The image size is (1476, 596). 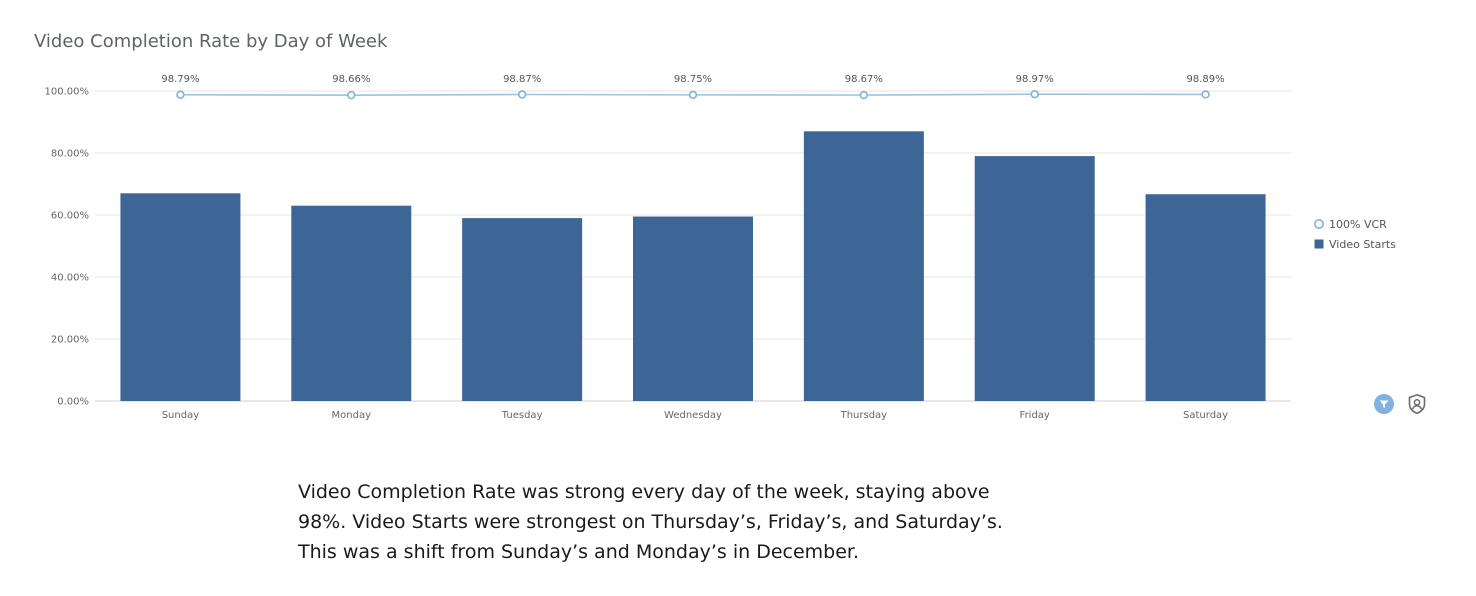 What do you see at coordinates (1035, 79) in the screenshot?
I see `data-label: 98.97%` at bounding box center [1035, 79].